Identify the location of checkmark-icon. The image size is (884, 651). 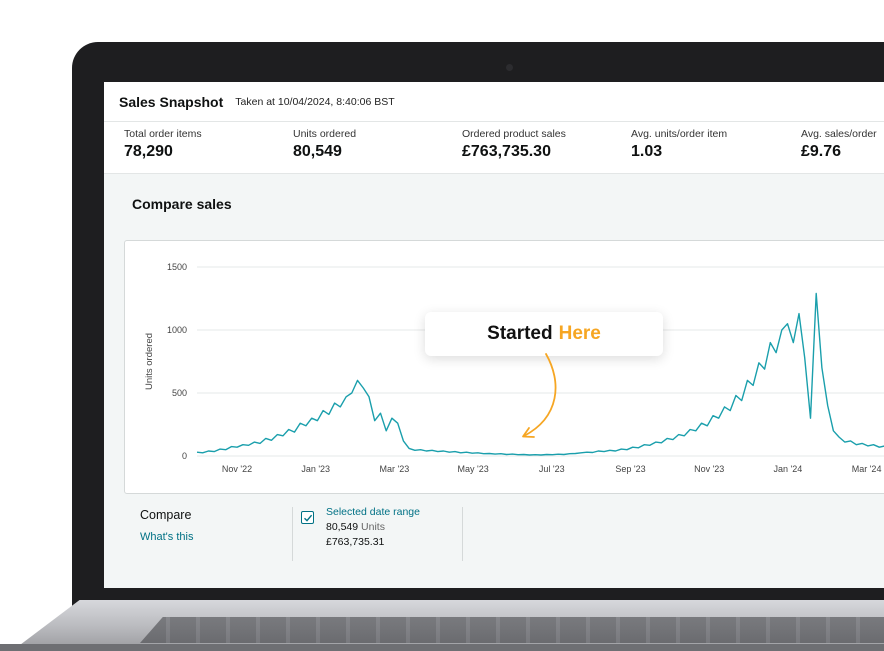
(308, 518).